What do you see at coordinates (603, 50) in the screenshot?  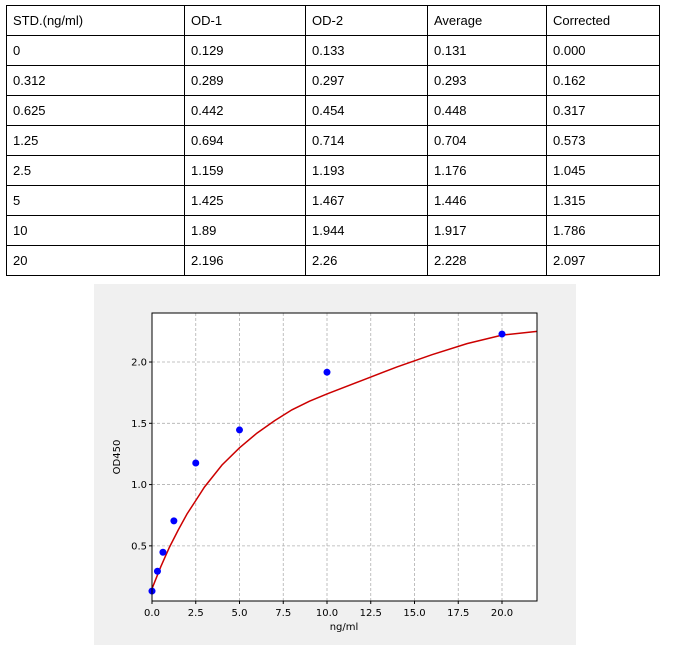 I see `table-cell: 0.000` at bounding box center [603, 50].